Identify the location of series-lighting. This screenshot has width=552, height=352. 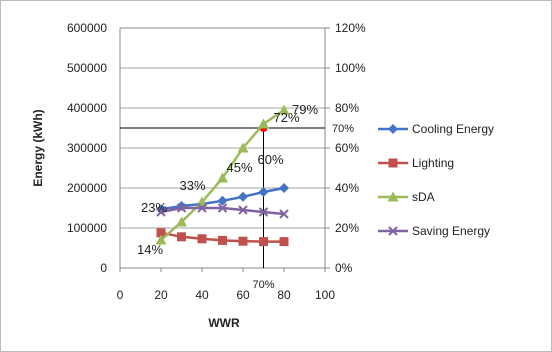
(222, 237).